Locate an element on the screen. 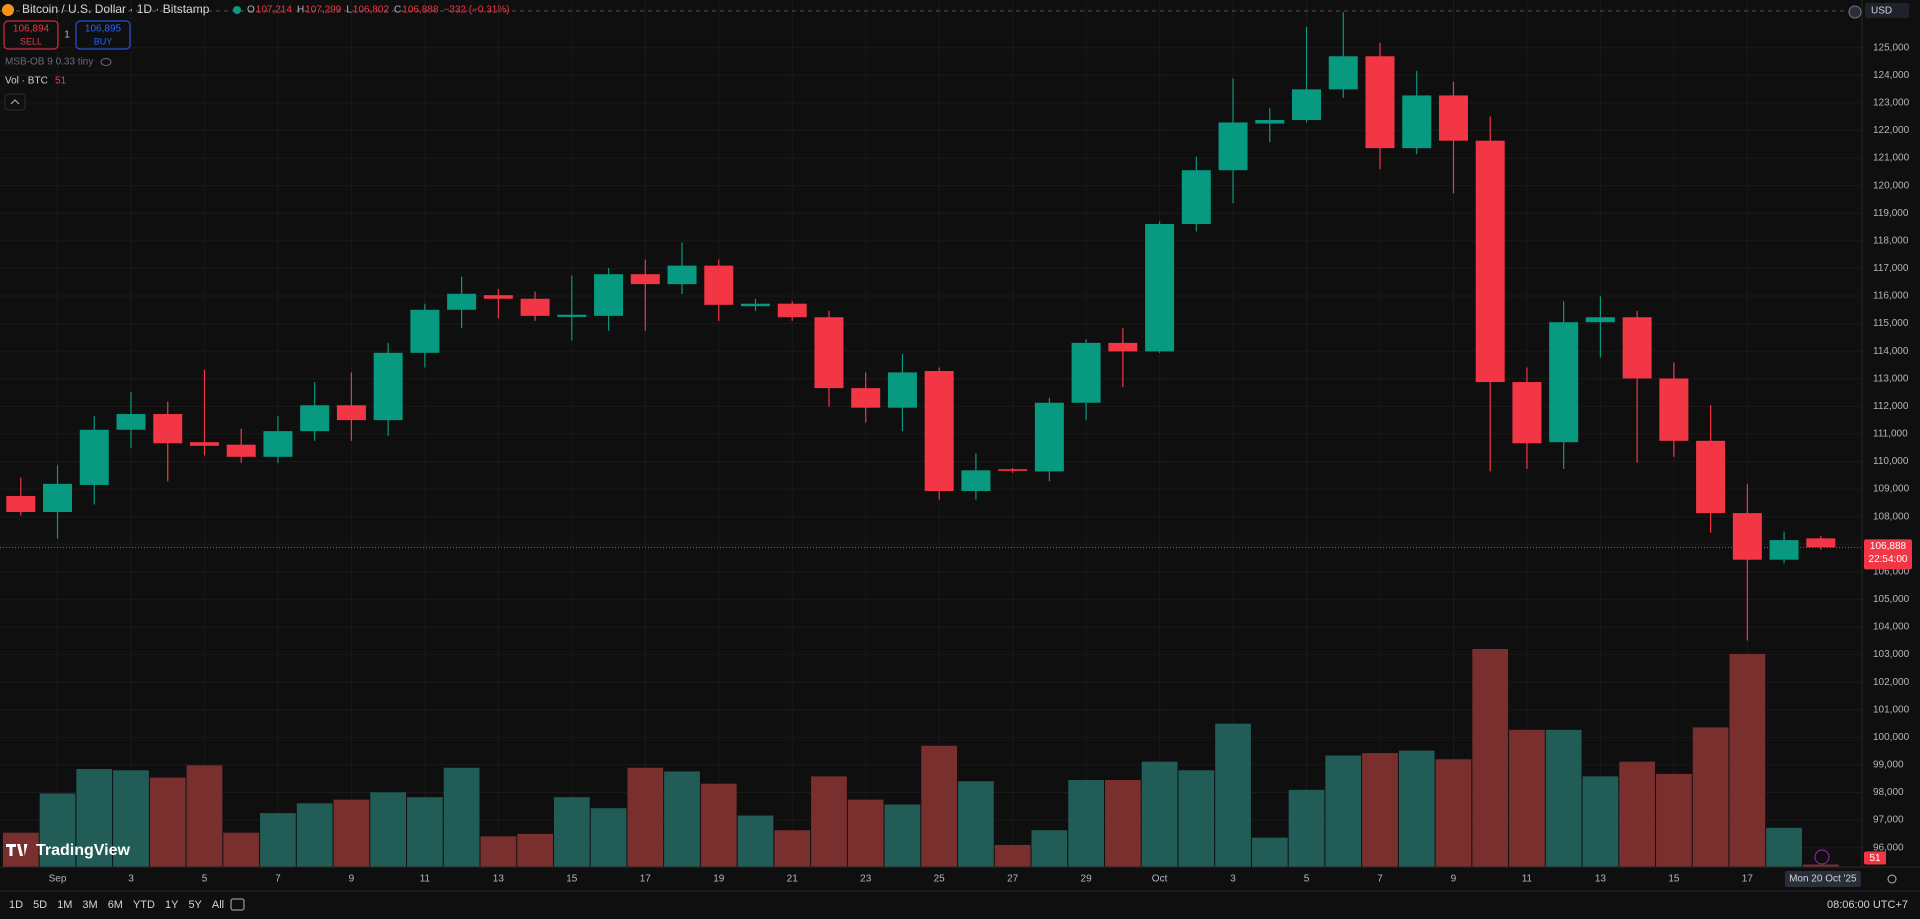 The image size is (1920, 919). volume-label: 51 is located at coordinates (1875, 858).